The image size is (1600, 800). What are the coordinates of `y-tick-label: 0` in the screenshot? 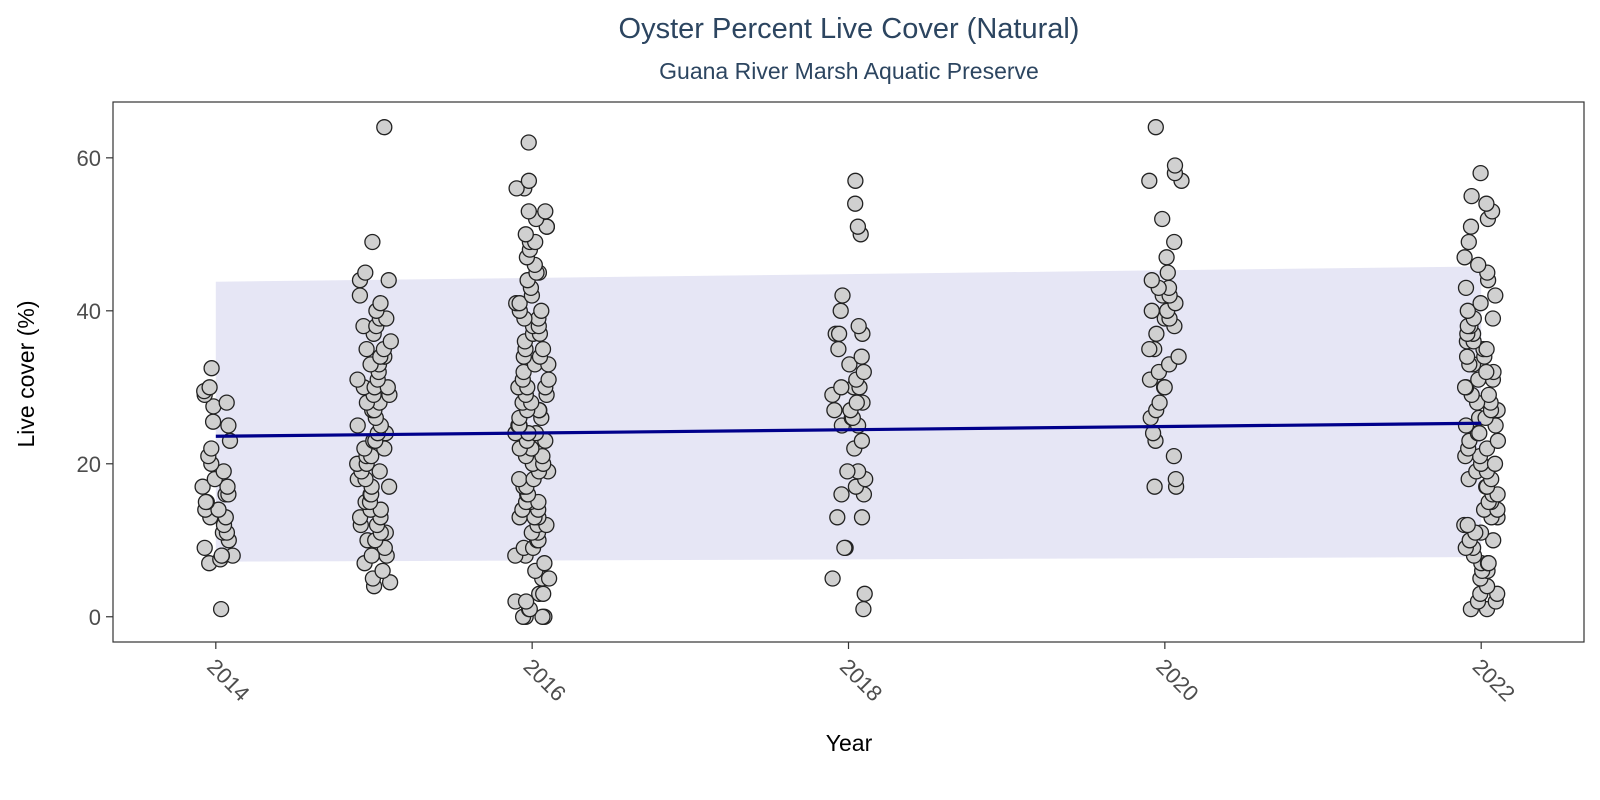 It's located at (95, 617).